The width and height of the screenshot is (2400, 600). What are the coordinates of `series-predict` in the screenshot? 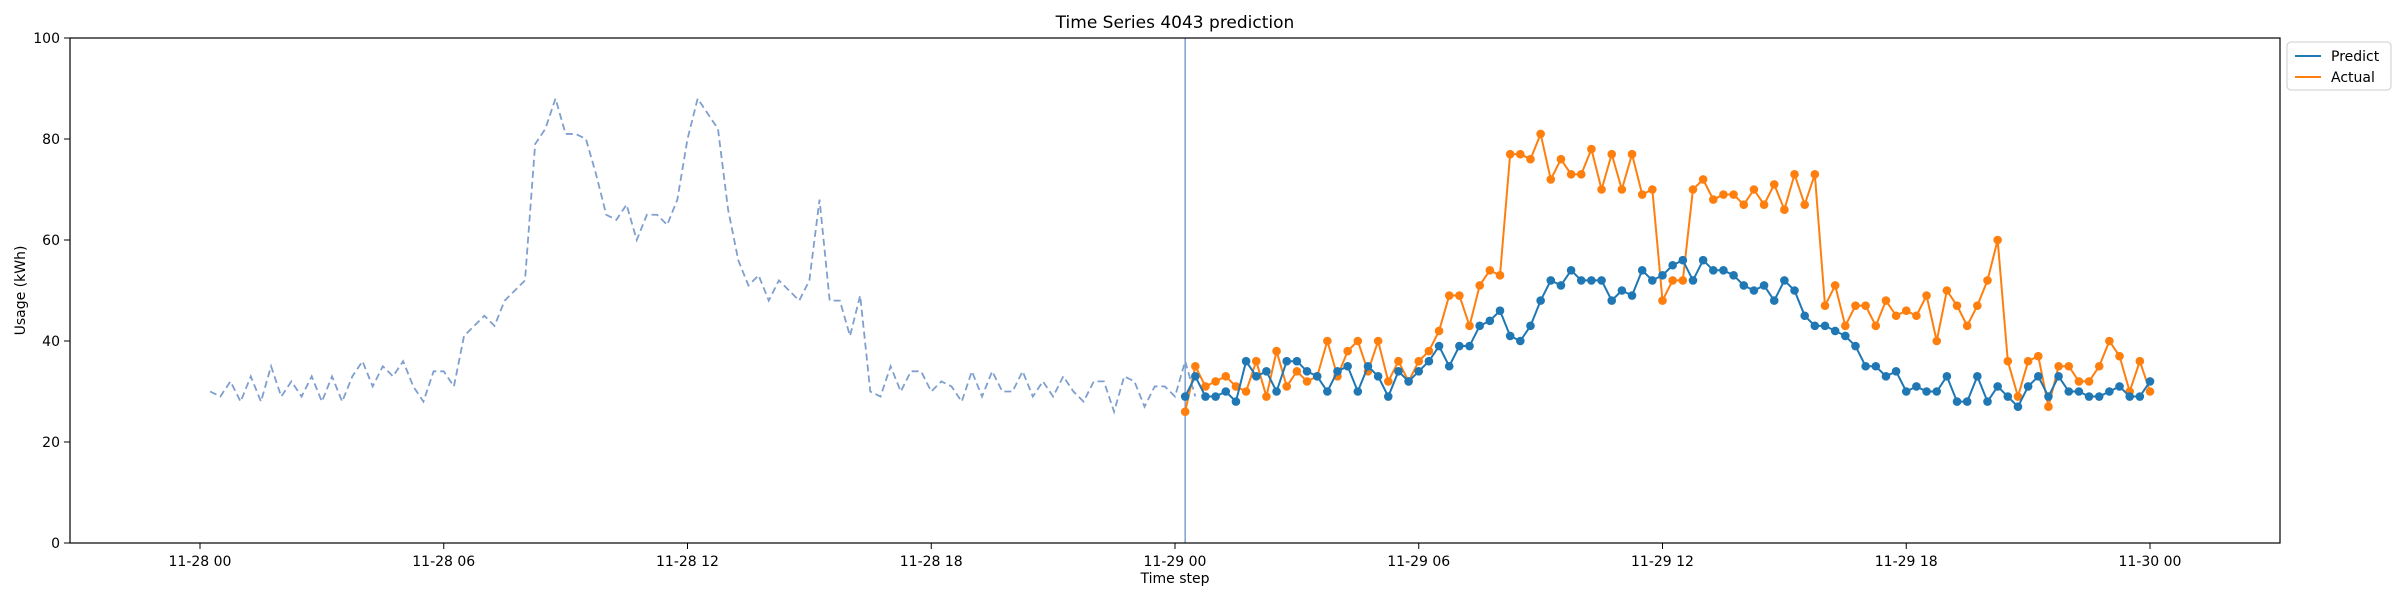 It's located at (1667, 333).